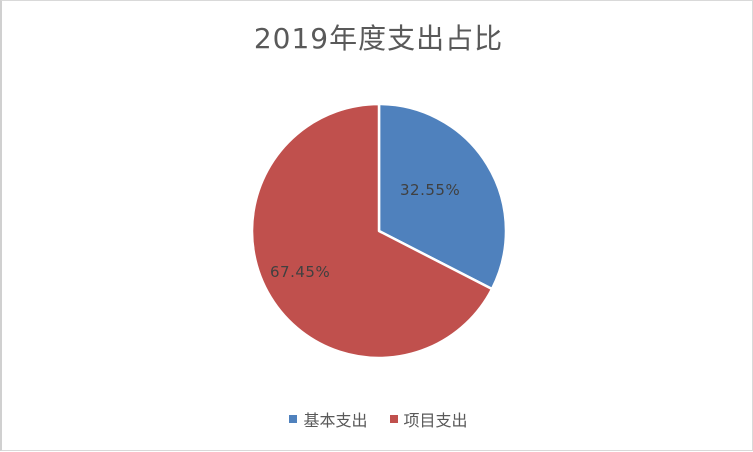 The width and height of the screenshot is (753, 452). I want to click on legend-label: 基本支出, so click(335, 420).